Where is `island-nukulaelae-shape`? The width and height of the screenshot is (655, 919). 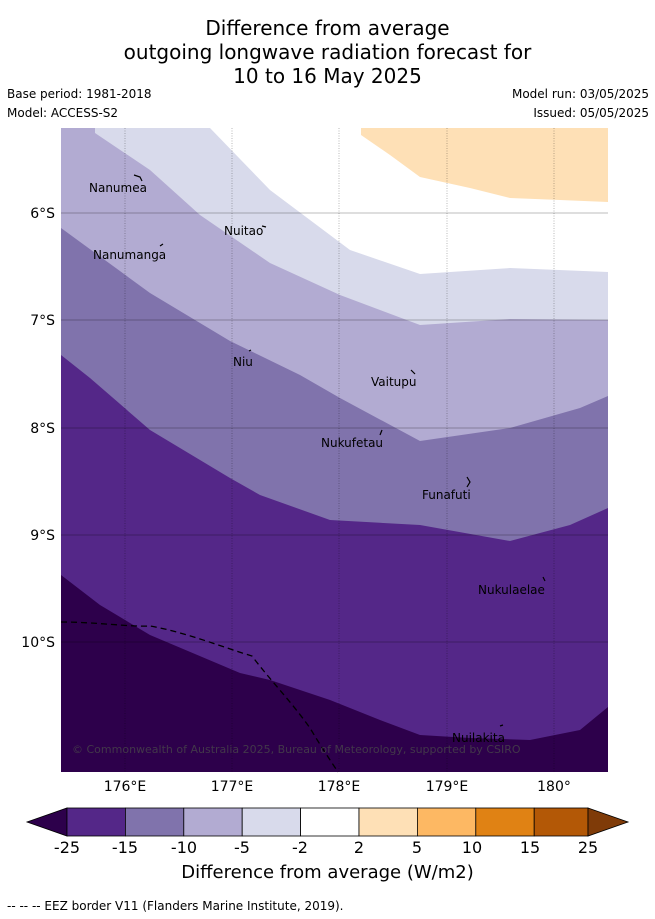
island-nukulaelae-shape is located at coordinates (544, 579).